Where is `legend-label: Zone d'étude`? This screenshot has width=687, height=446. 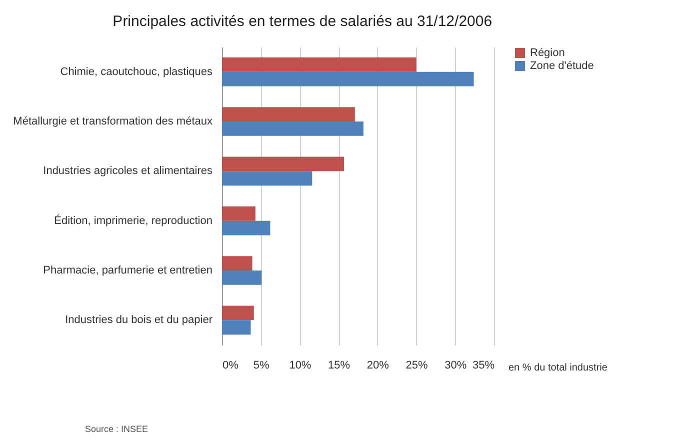 legend-label: Zone d'étude is located at coordinates (562, 66).